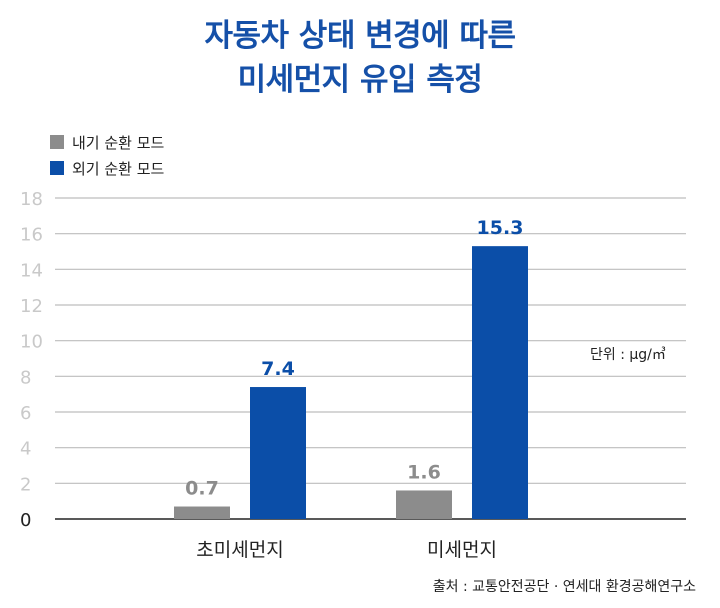 The image size is (720, 608). Describe the element at coordinates (239, 550) in the screenshot. I see `x-category-label: 초미세먼지` at that location.